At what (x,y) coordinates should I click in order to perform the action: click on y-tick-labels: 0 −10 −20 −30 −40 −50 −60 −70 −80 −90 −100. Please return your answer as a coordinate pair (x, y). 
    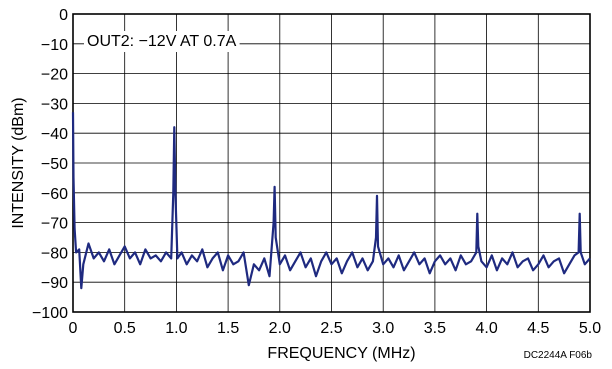
    Looking at the image, I should click on (50, 164).